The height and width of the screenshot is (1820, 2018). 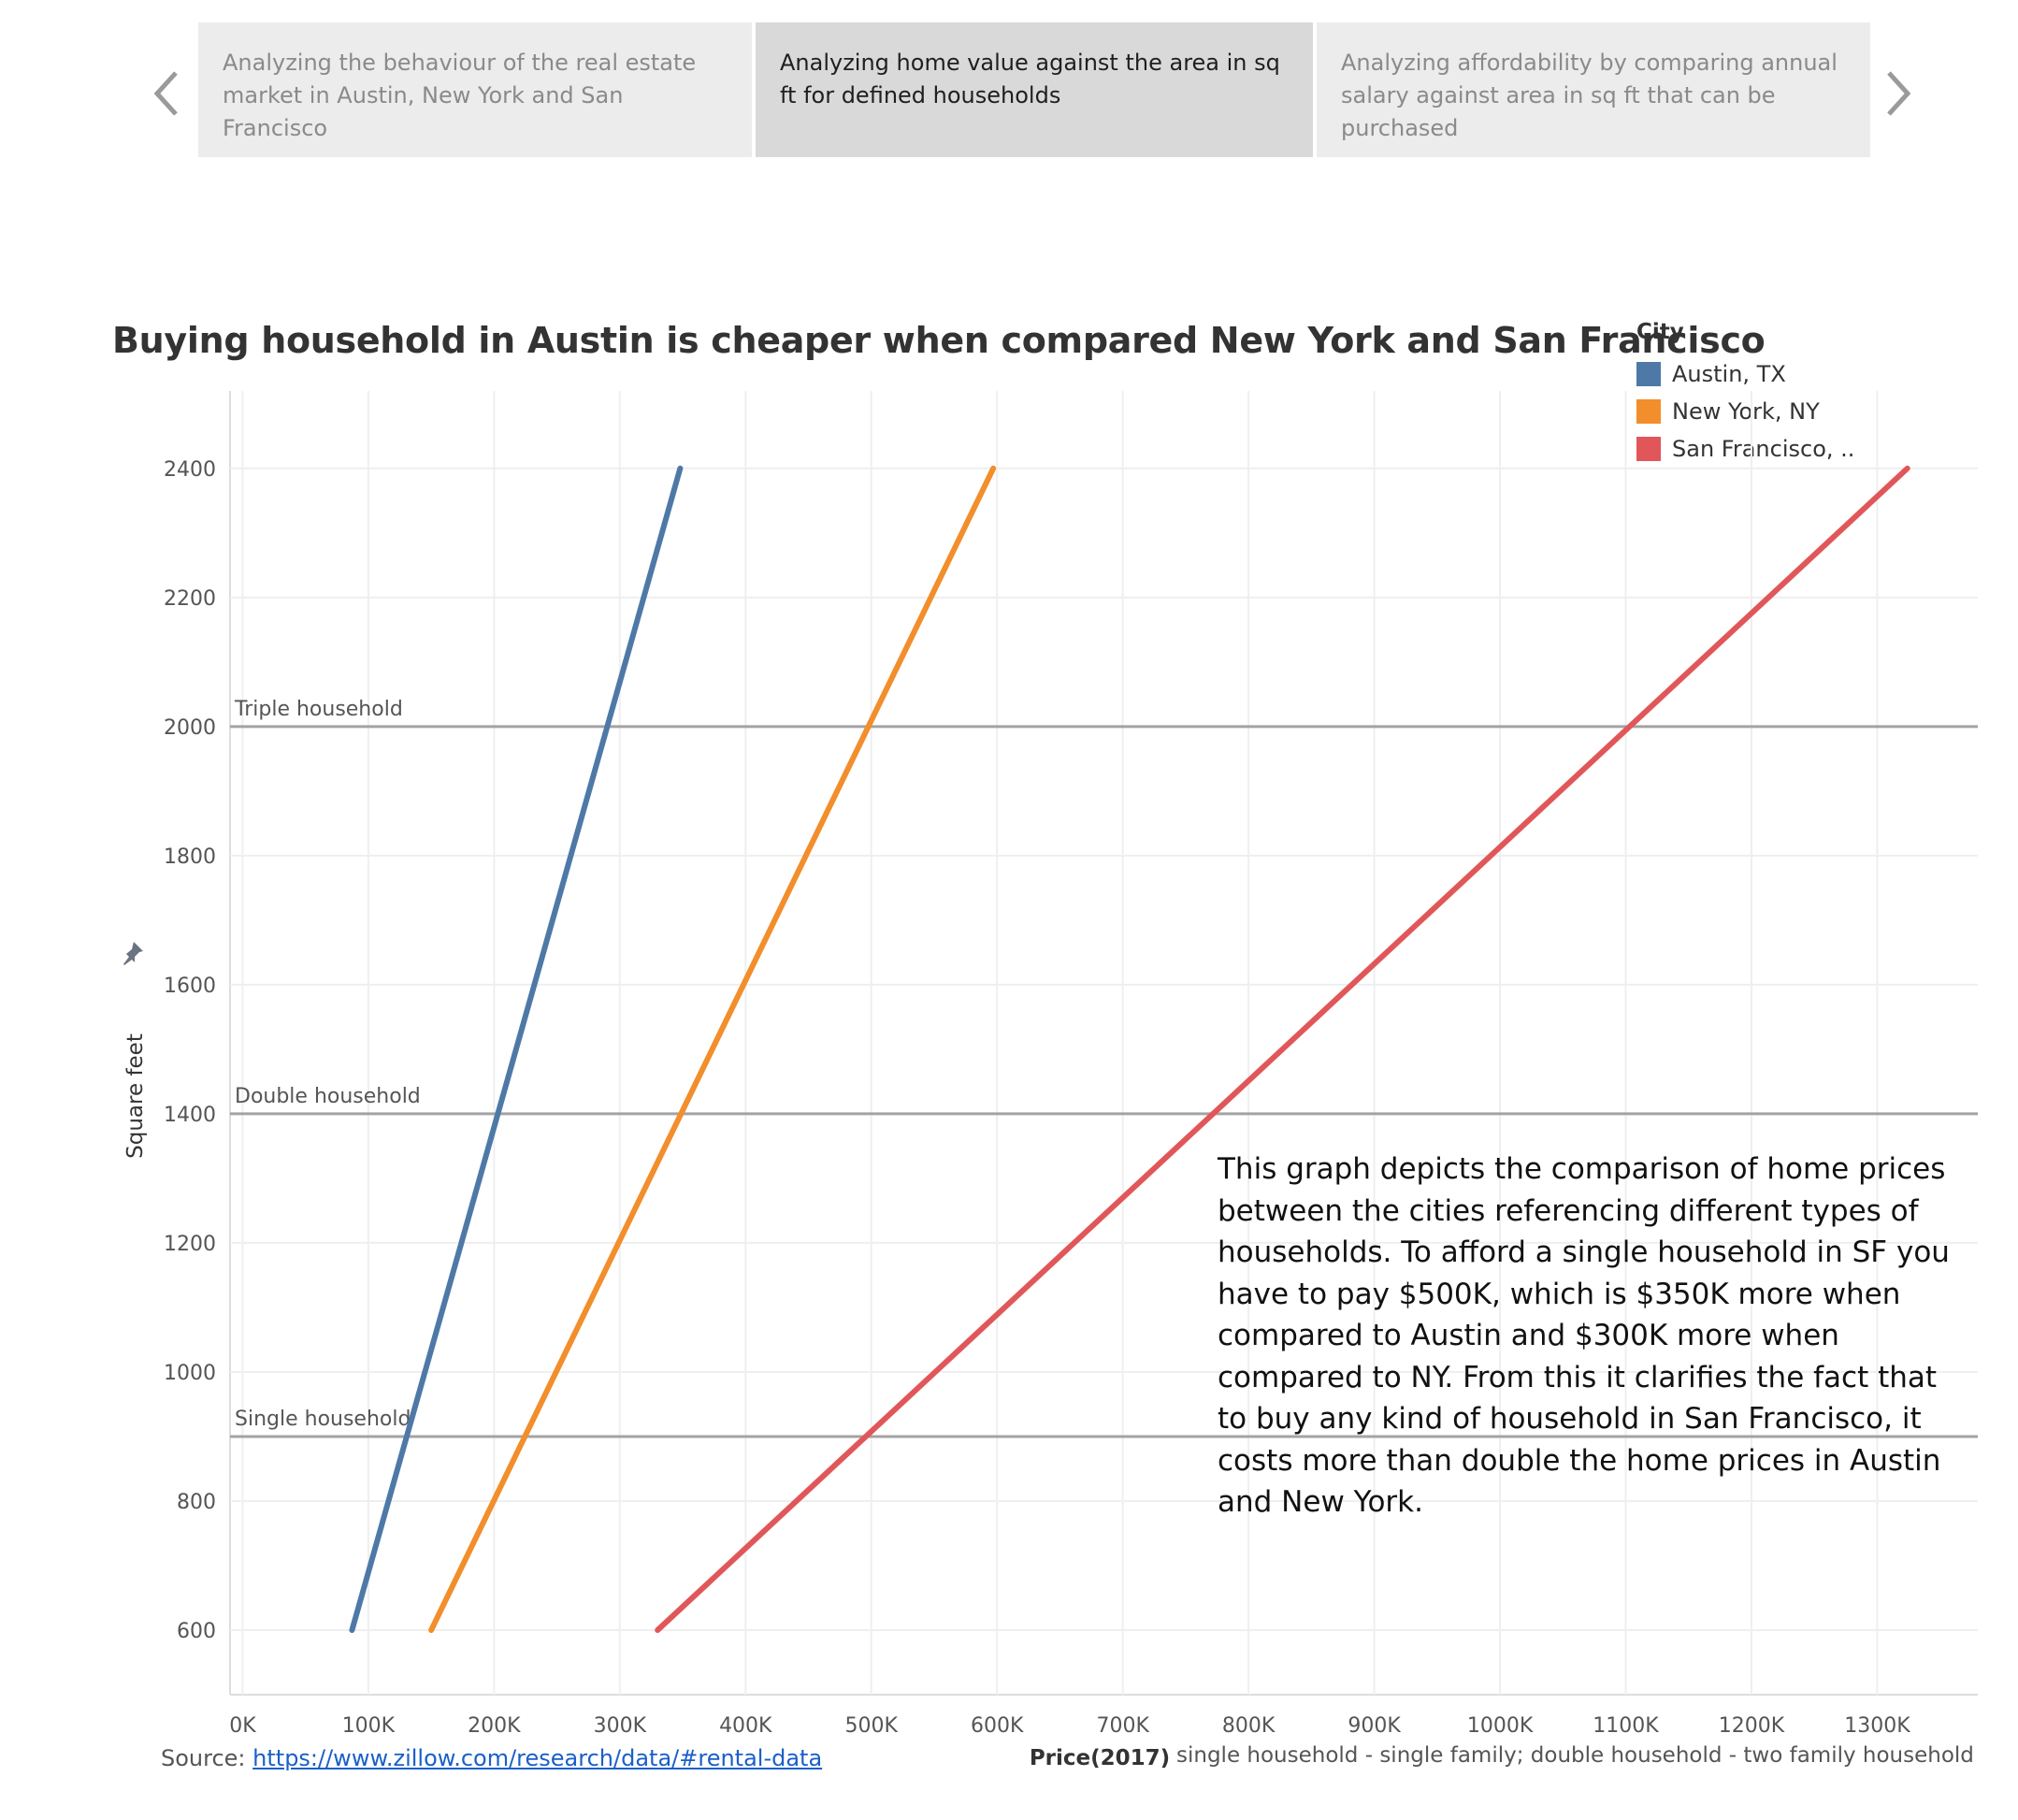 I want to click on x-tick-label: 200K, so click(x=494, y=1726).